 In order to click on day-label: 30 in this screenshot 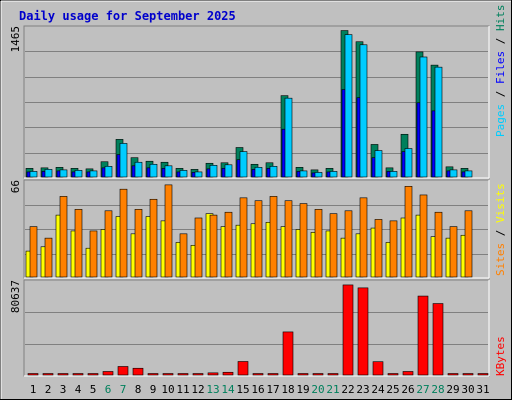, I will do `click(467, 389)`.